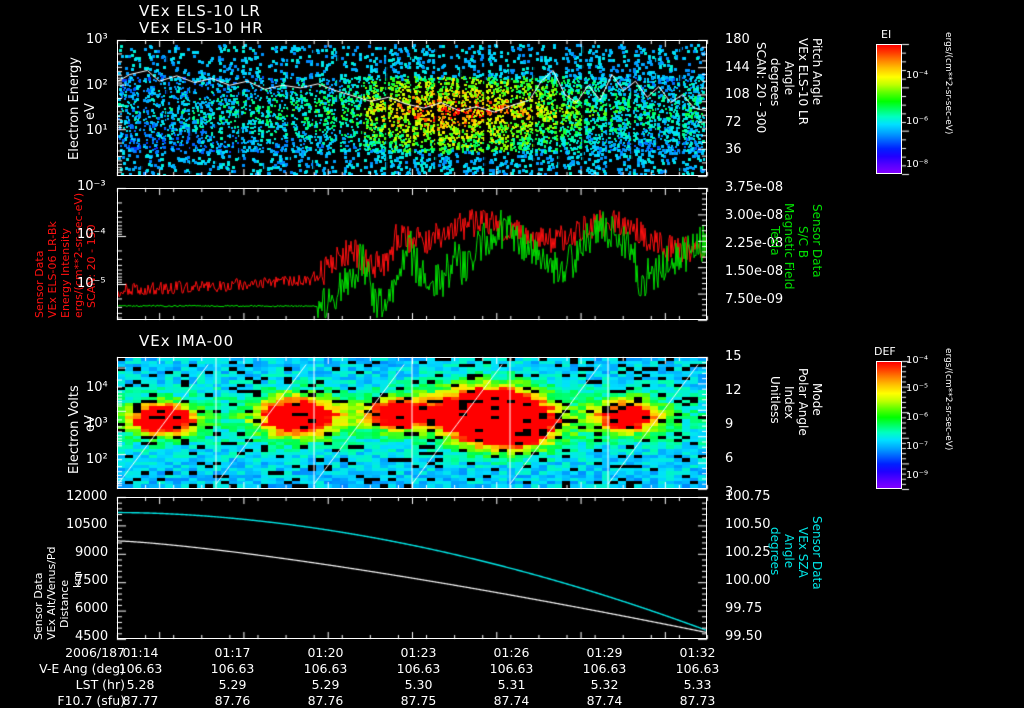 This screenshot has width=1024, height=708. I want to click on panel1-rtick-4: 36, so click(733, 149).